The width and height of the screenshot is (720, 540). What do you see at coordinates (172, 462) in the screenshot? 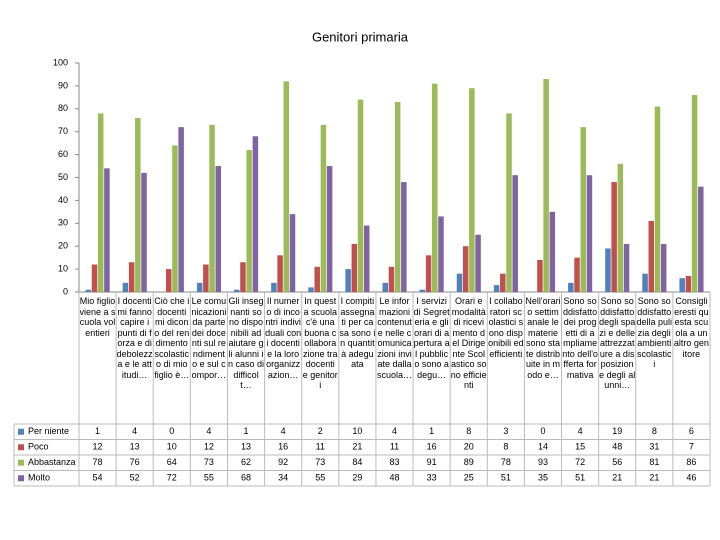
I see `table-value: 64` at bounding box center [172, 462].